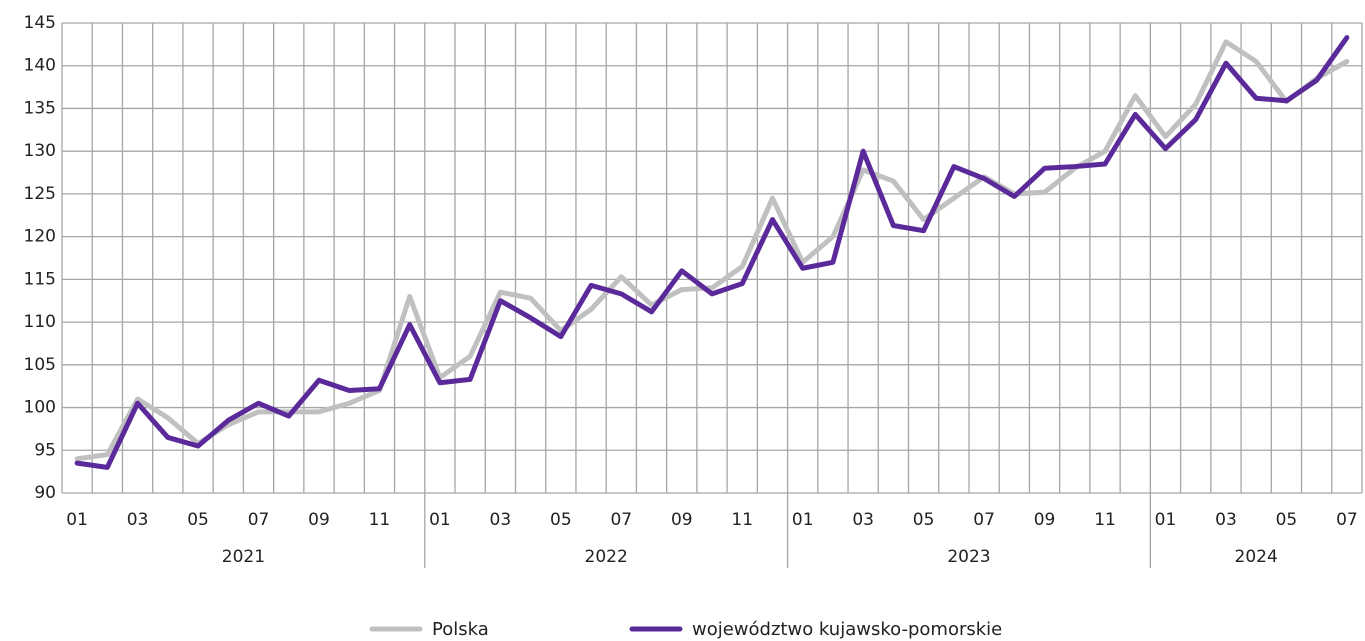  I want to click on y-tick-label: 120, so click(40, 237).